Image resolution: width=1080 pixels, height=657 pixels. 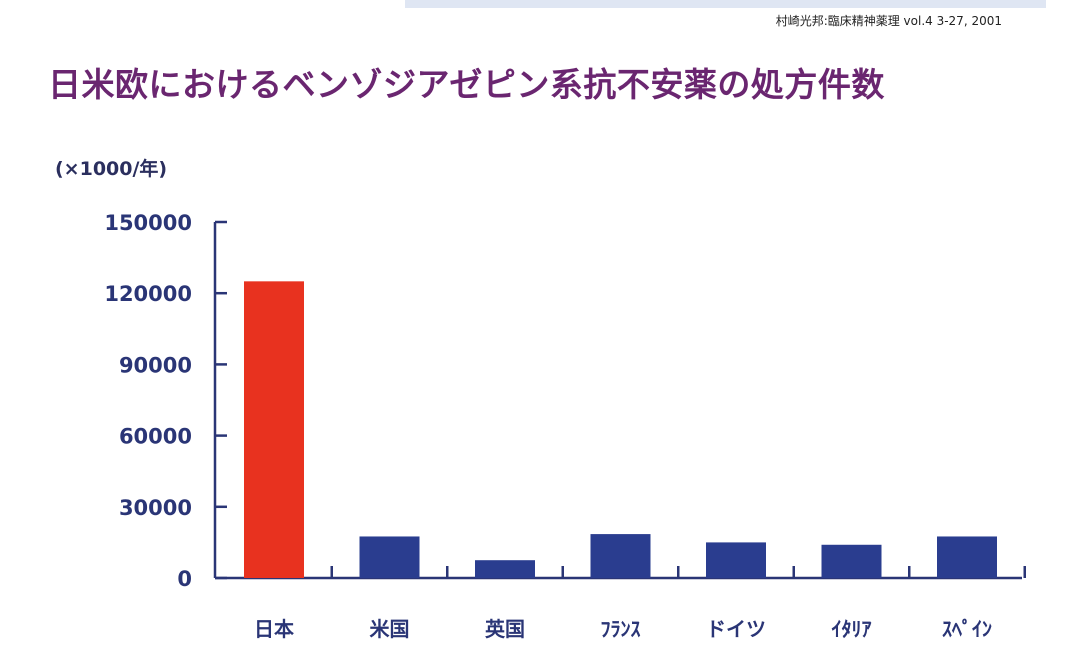 I want to click on y-axis: 0 30000 60000 90000 120000 150000, so click(x=165, y=401).